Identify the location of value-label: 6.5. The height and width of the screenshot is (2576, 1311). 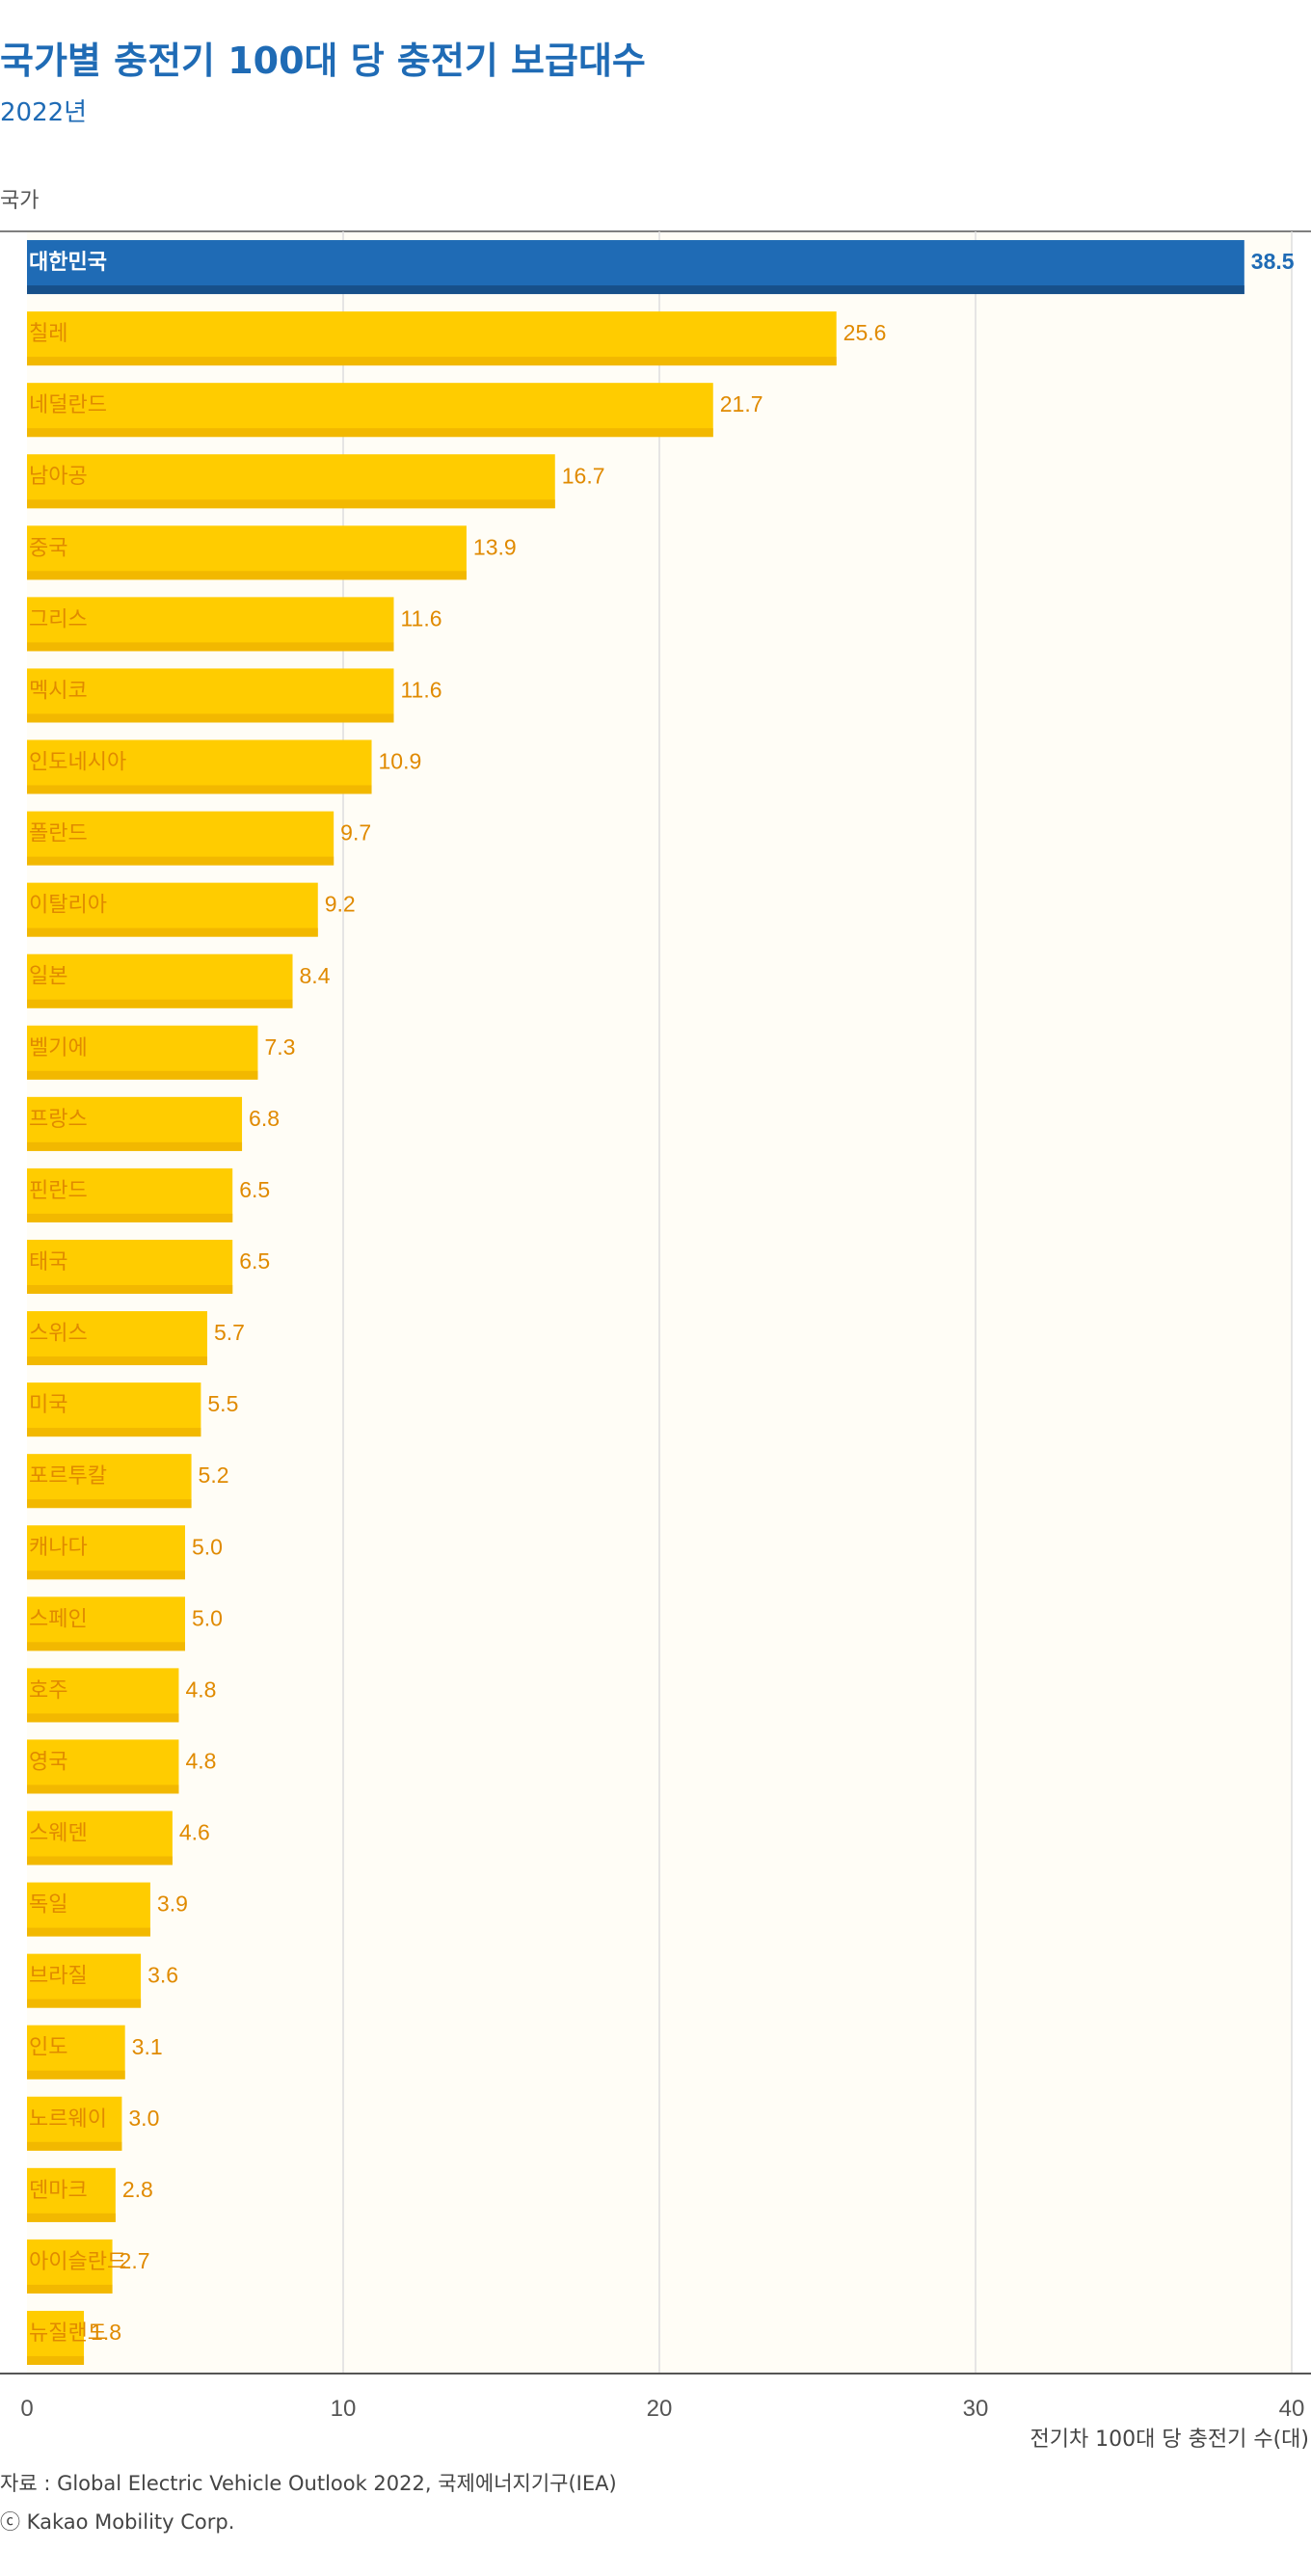
(254, 1261).